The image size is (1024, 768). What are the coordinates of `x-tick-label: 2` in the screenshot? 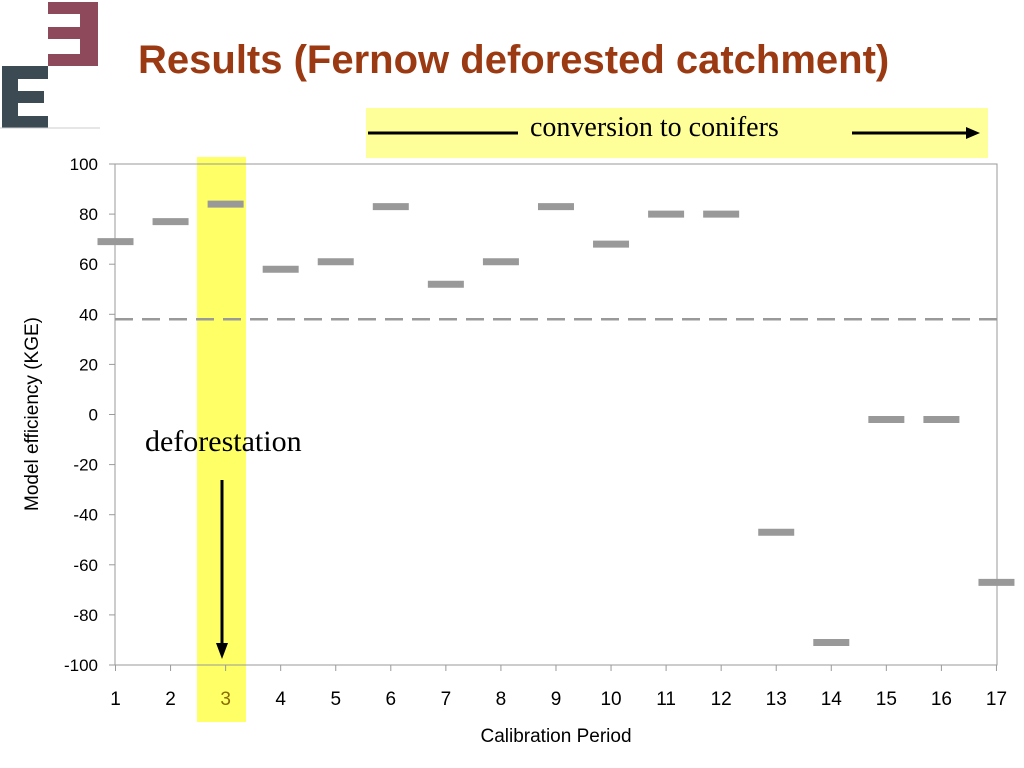 It's located at (170, 699).